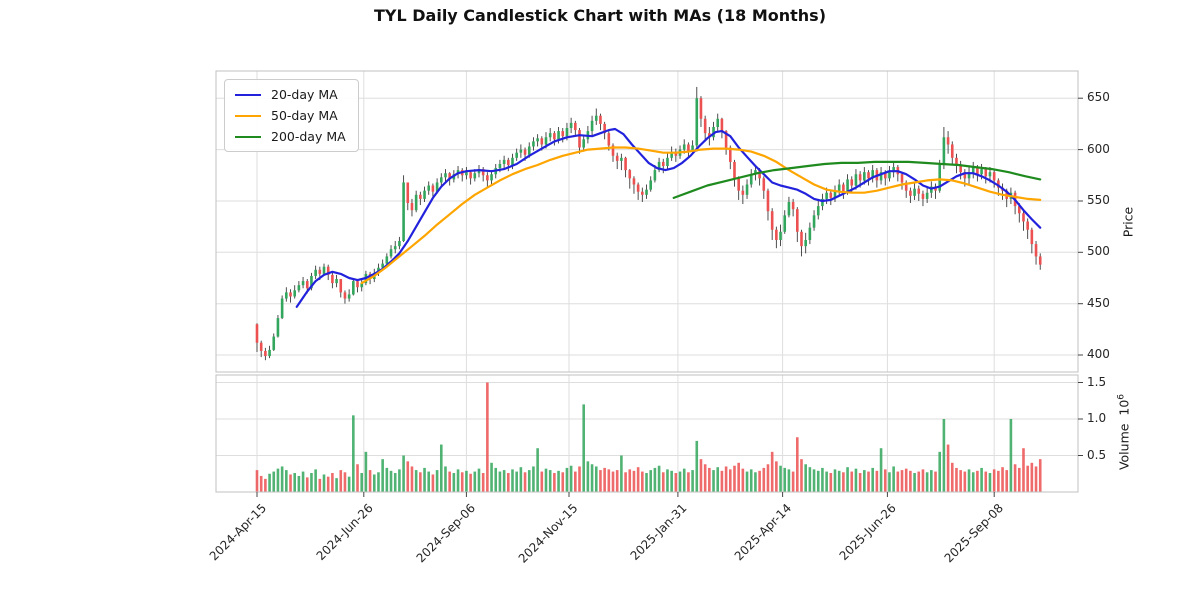 Image resolution: width=1200 pixels, height=600 pixels. I want to click on volume-tick-label: 1.0, so click(1097, 418).